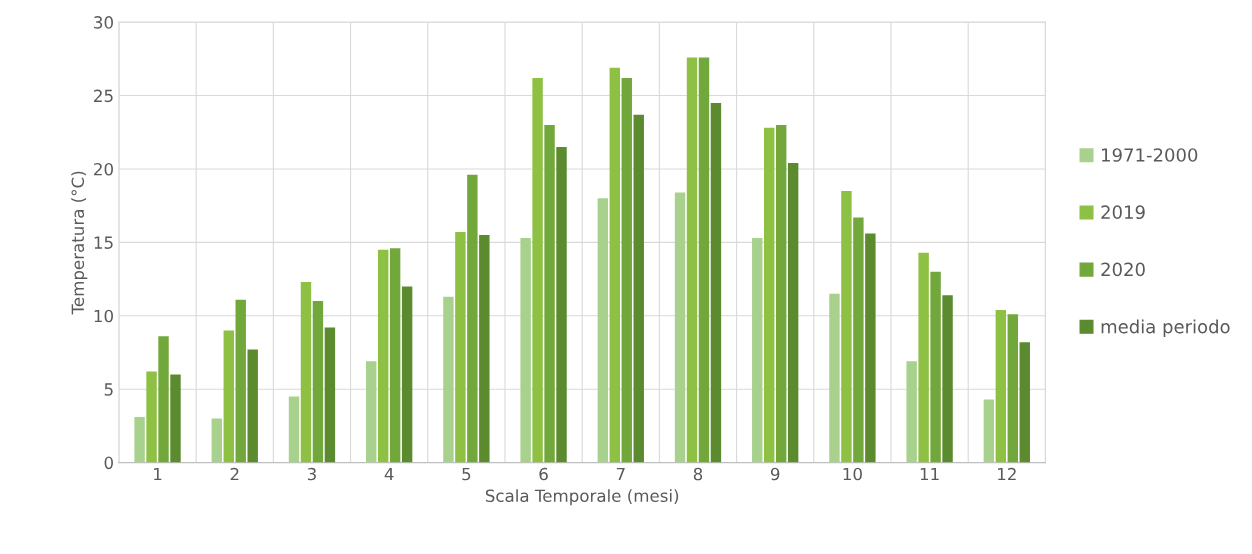 The height and width of the screenshot is (554, 1252). I want to click on x-tick-label: 1, so click(158, 474).